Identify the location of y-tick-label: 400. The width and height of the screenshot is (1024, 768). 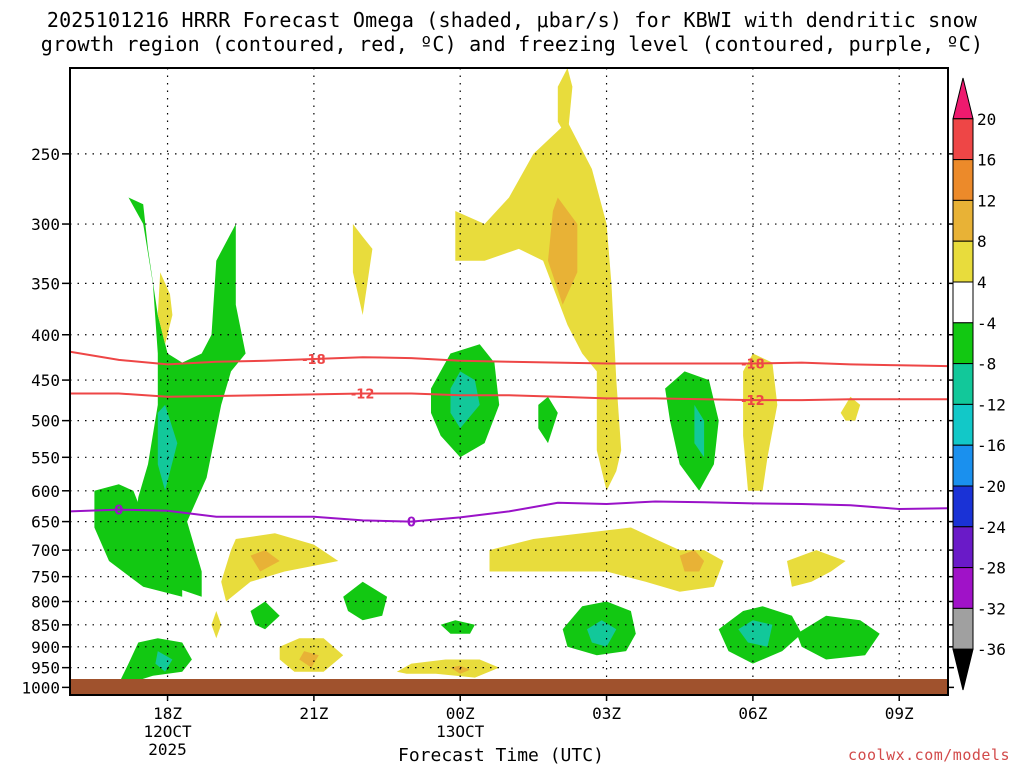
(45, 335).